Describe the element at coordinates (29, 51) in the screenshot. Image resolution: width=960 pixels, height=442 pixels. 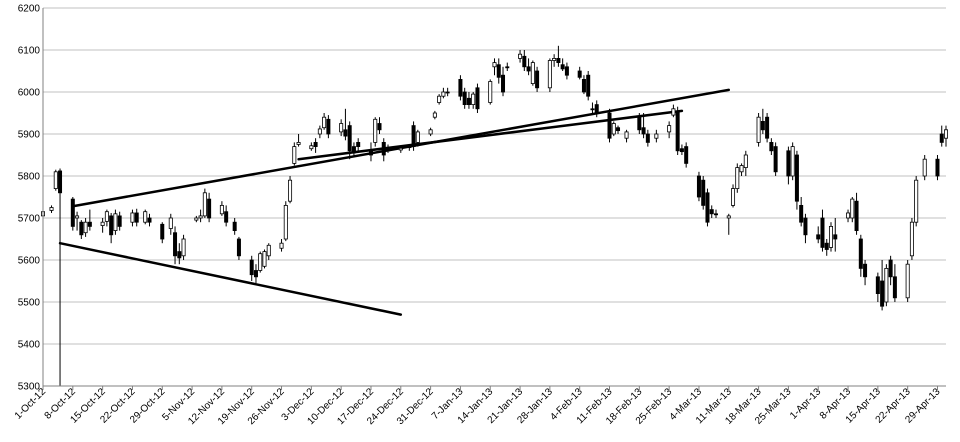
I see `y-tick-label: 6100` at that location.